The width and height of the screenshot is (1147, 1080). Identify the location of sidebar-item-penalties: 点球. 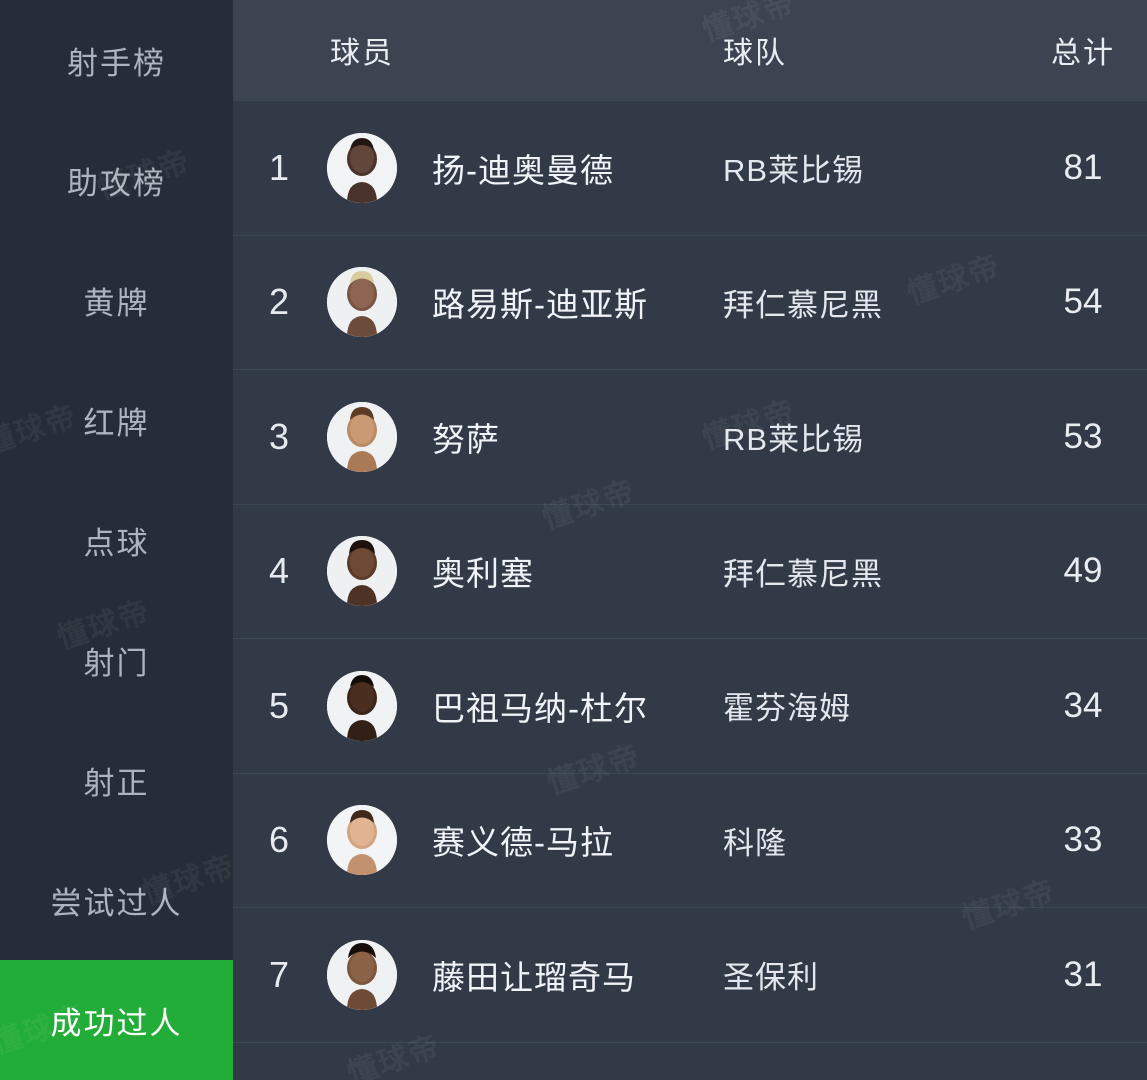
(116, 540).